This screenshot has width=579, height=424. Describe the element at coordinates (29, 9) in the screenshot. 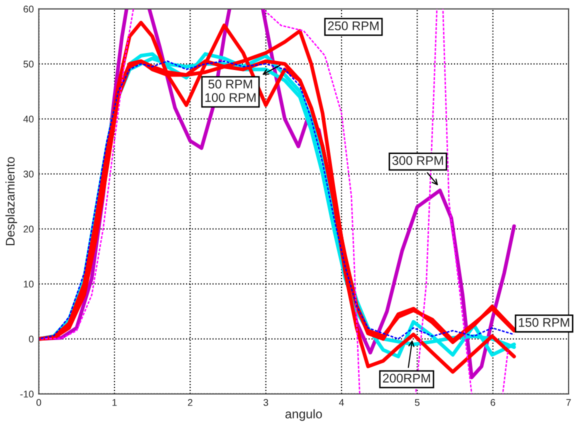

I see `y-tick-label: 60` at that location.